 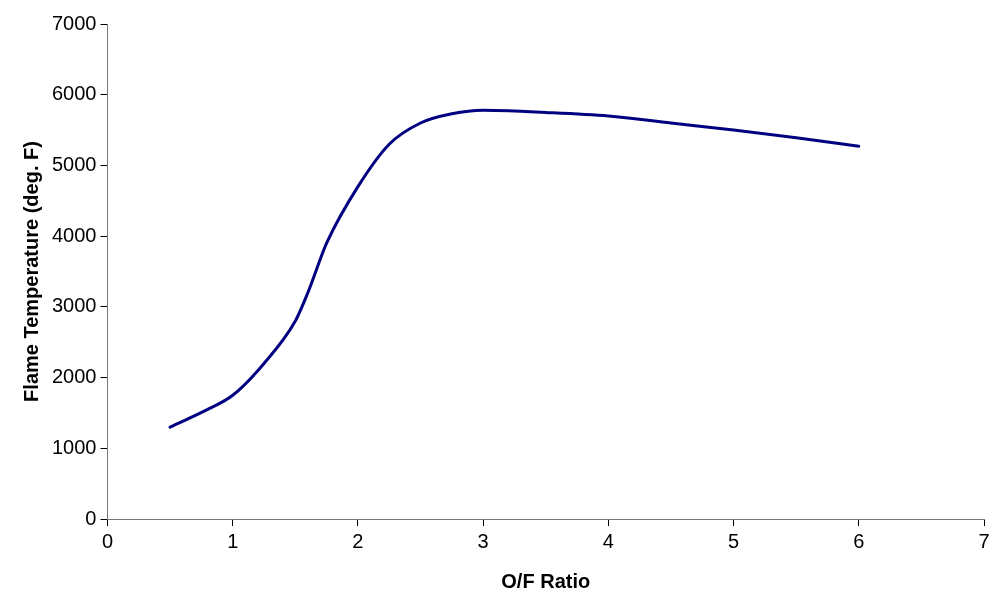 I want to click on x-tick-label: 1, so click(x=233, y=540).